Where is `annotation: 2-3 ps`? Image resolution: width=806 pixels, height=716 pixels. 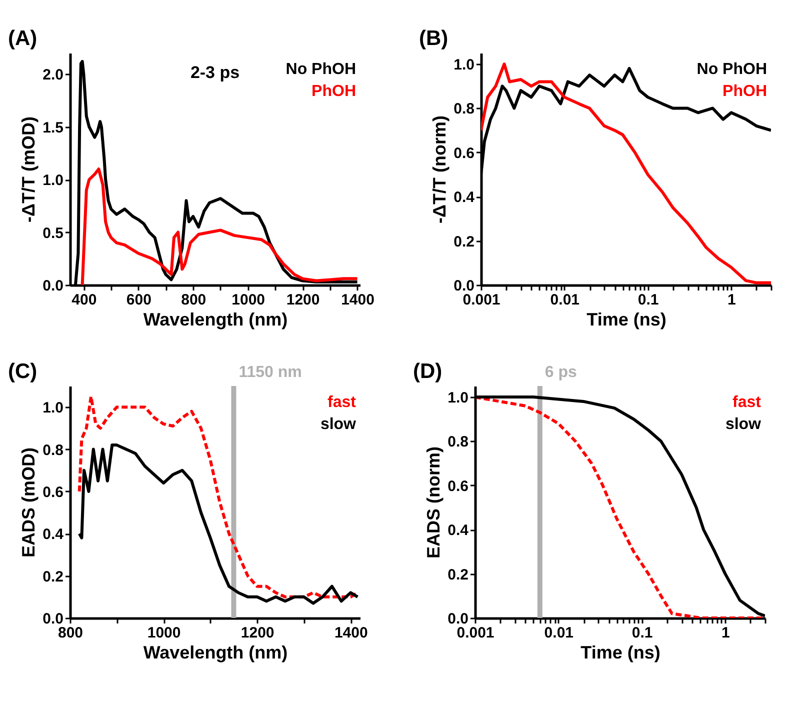
annotation: 2-3 ps is located at coordinates (215, 72).